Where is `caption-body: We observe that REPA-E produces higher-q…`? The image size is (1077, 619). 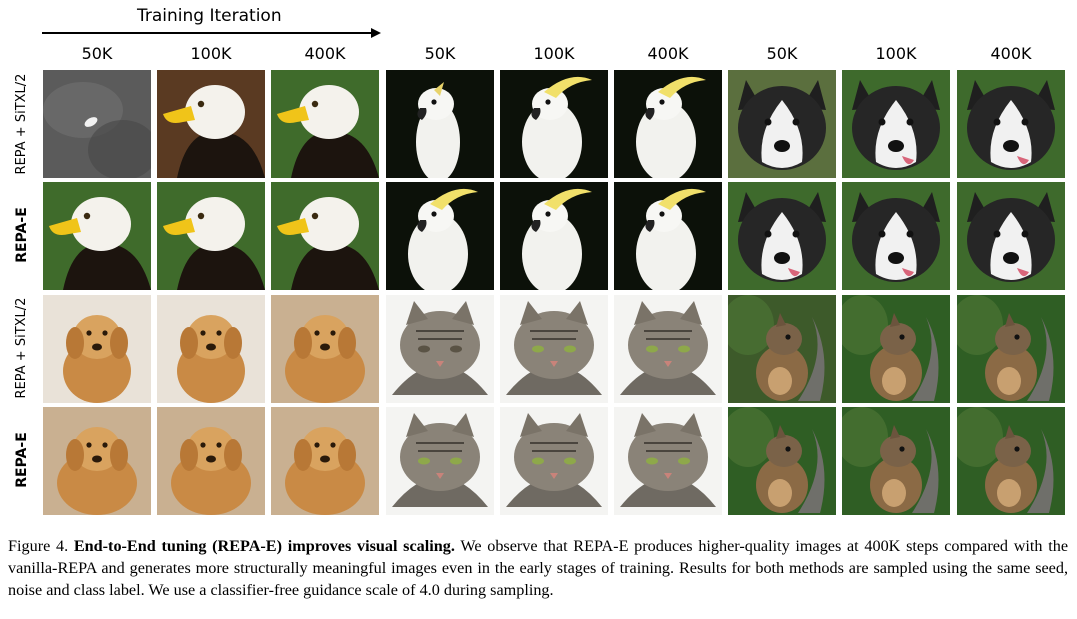 caption-body: We observe that REPA-E produces higher-q… is located at coordinates (538, 568).